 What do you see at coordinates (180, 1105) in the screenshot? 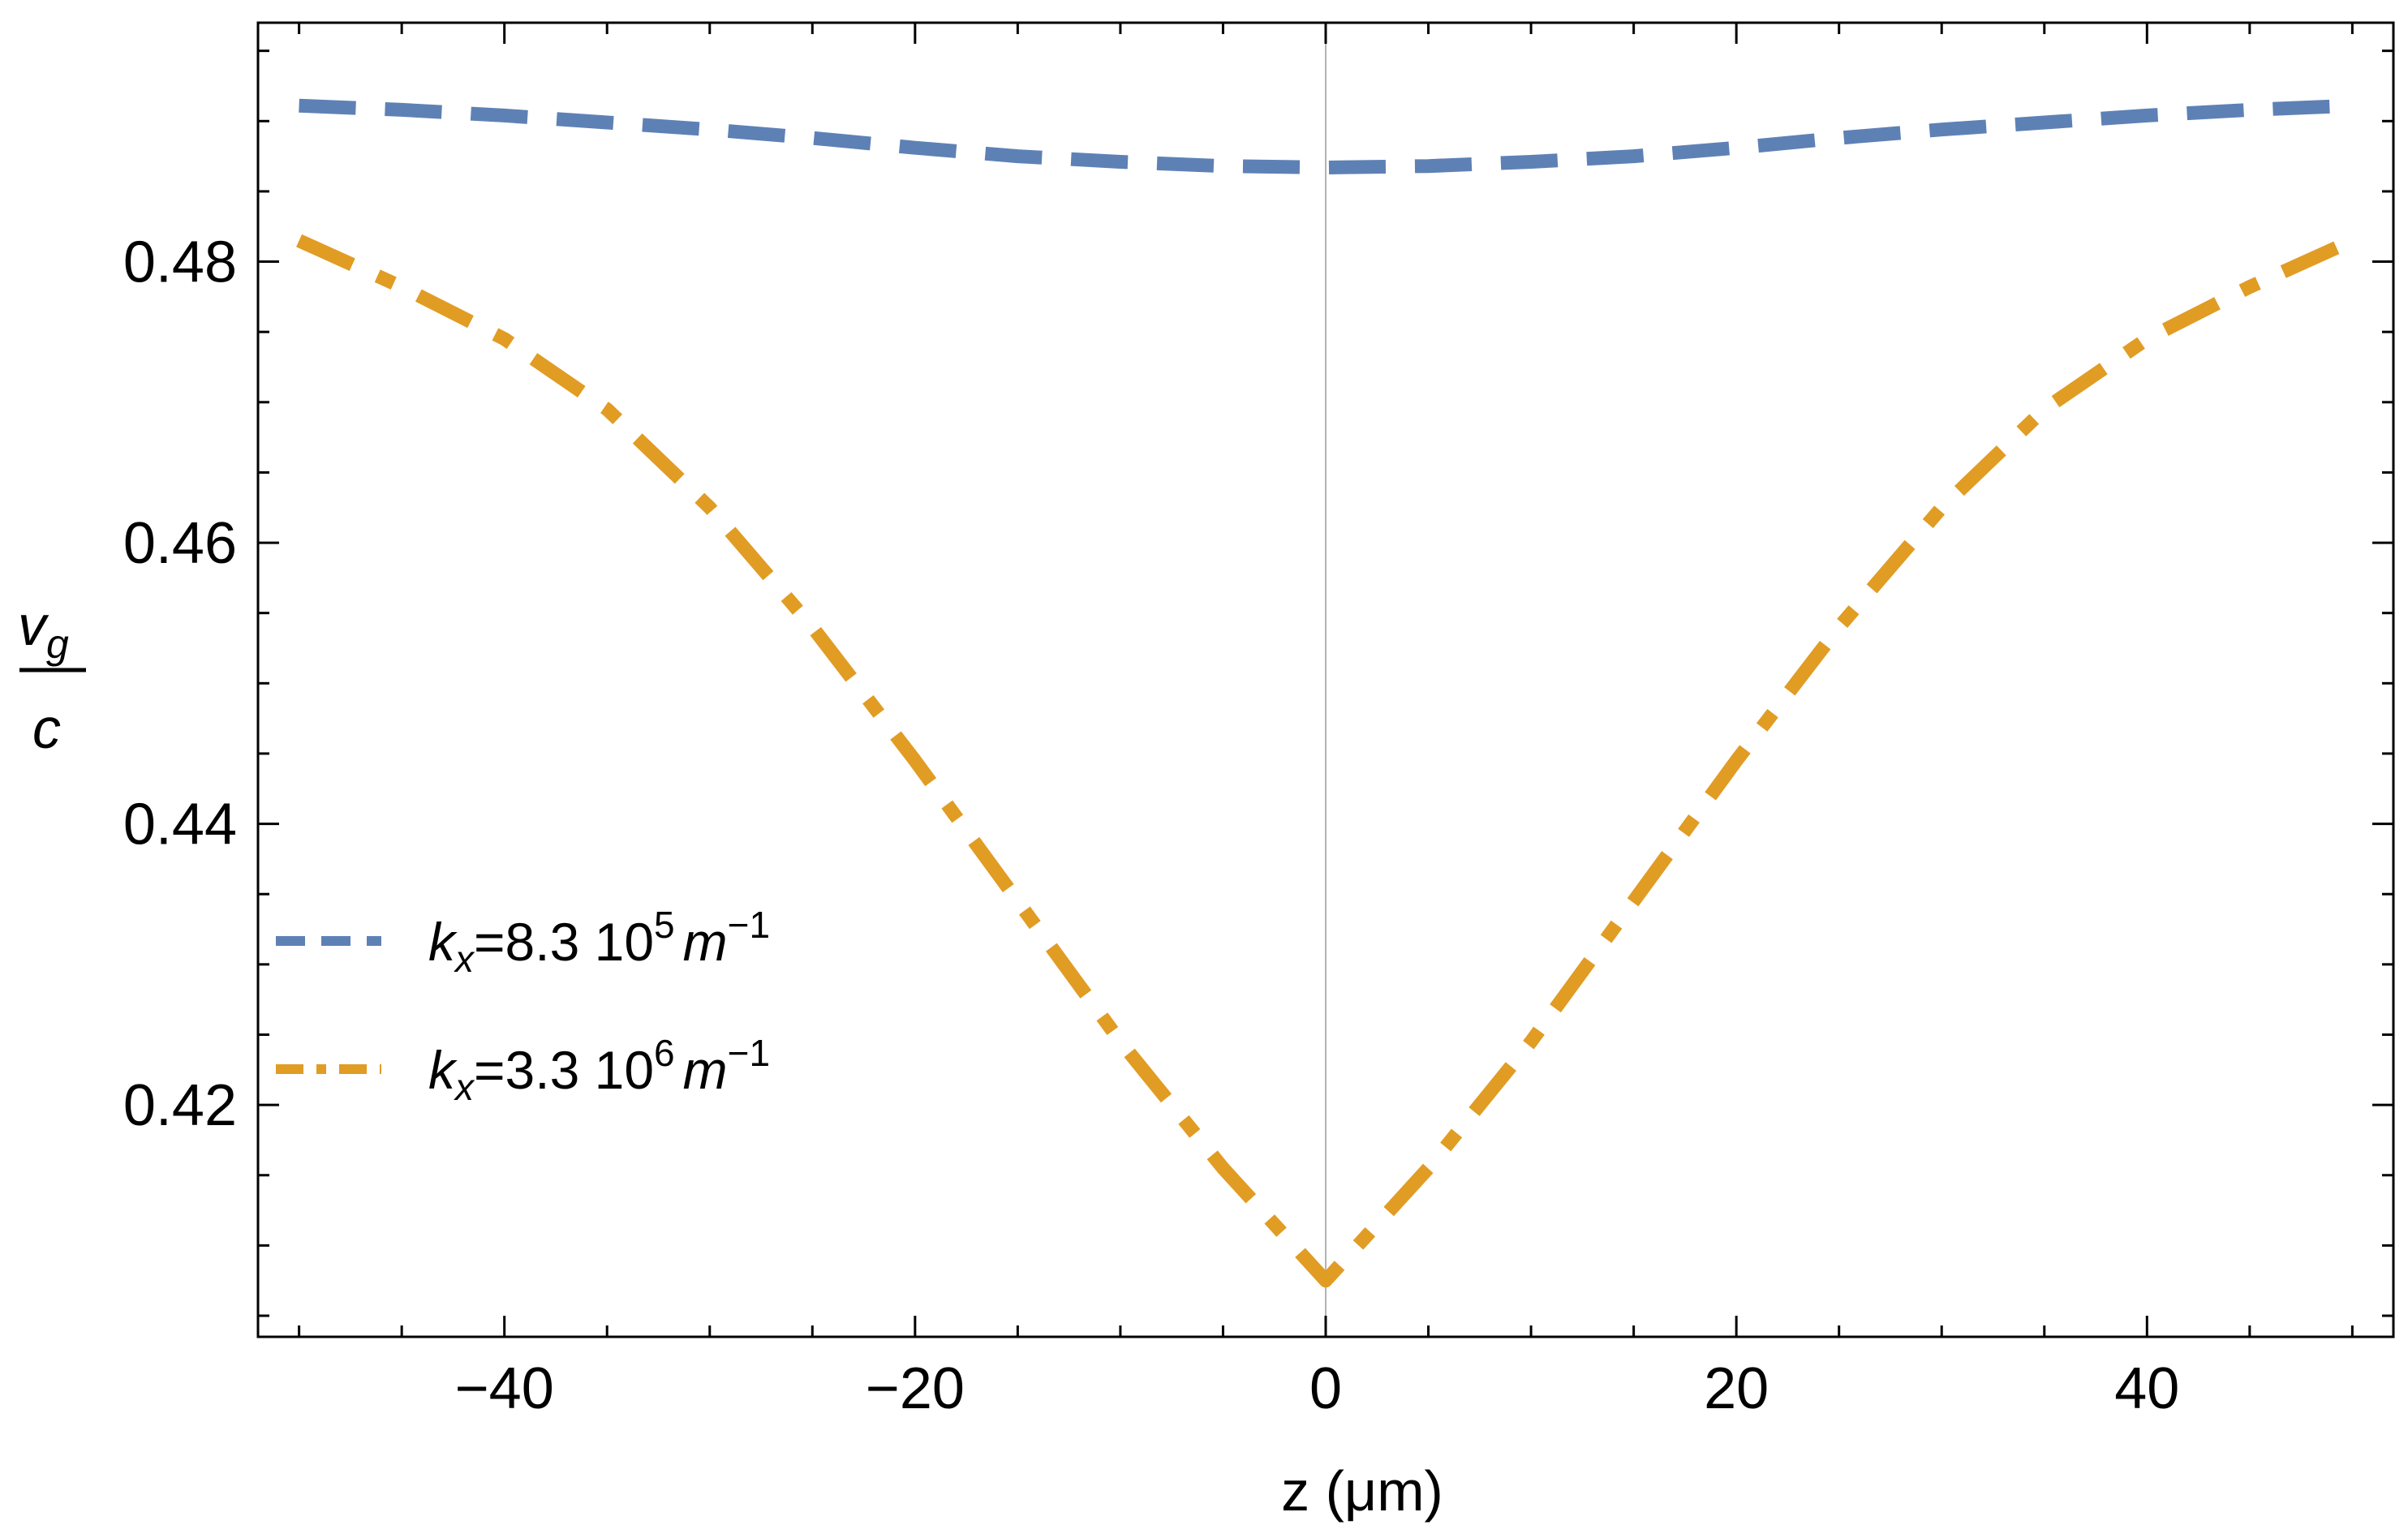
I see `y-tick-label: 0.42` at bounding box center [180, 1105].